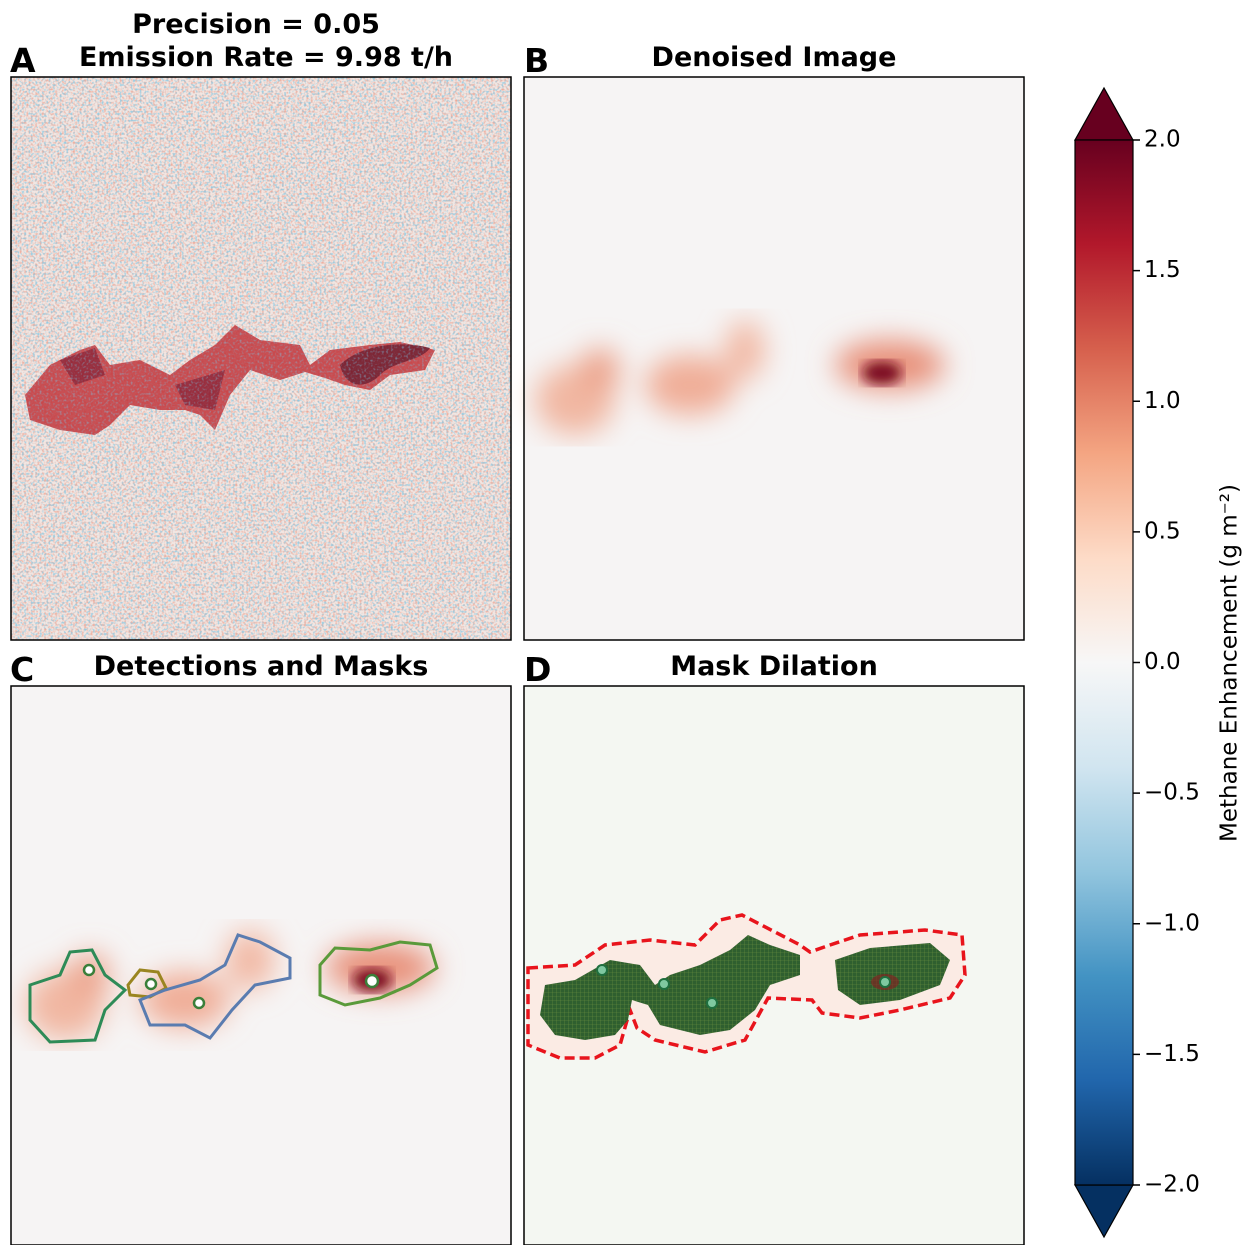  I want to click on colorbar-body, so click(1104, 662).